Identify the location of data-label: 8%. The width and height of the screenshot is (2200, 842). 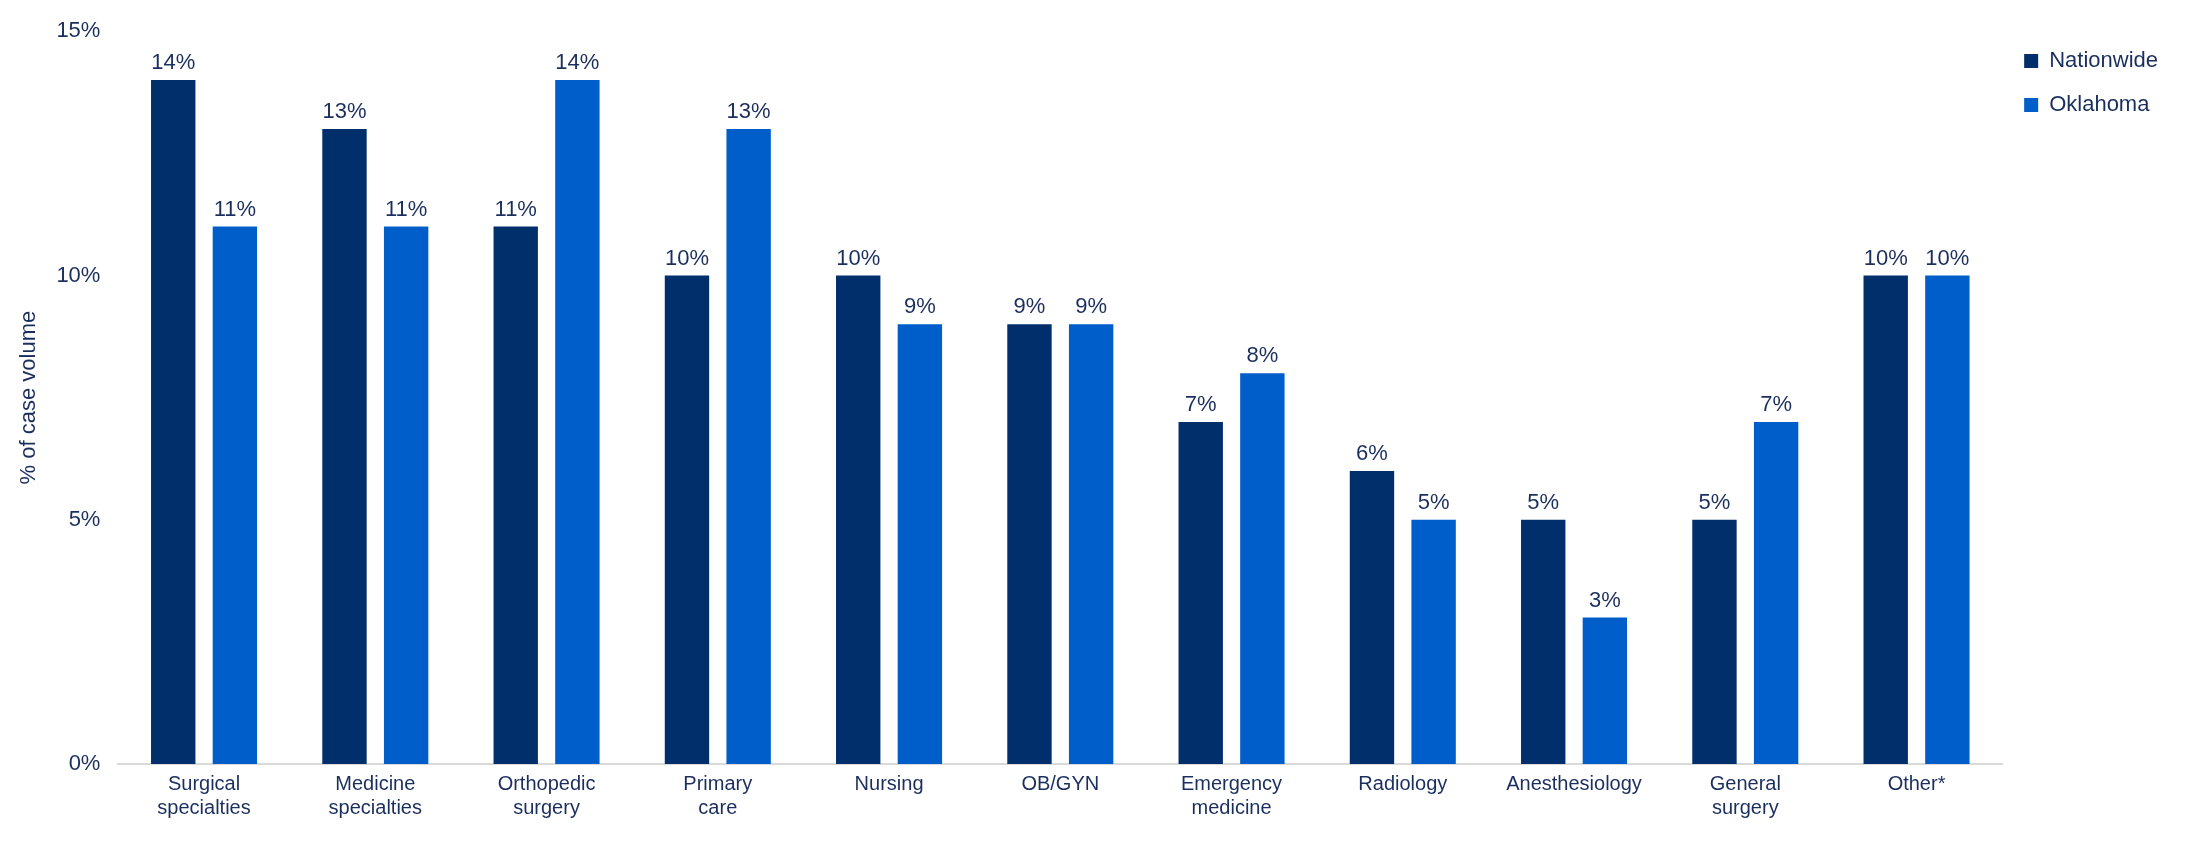
(1262, 355).